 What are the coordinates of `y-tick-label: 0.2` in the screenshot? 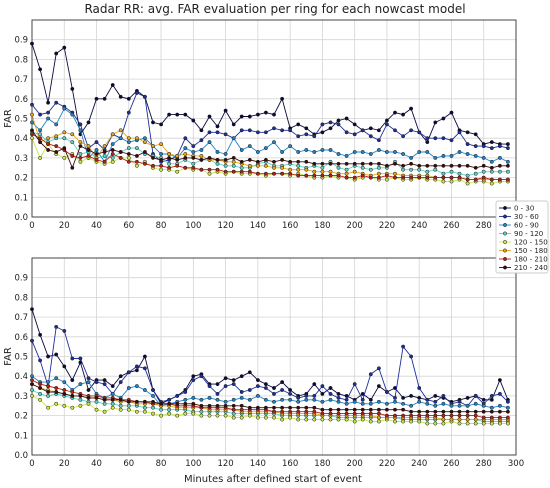 It's located at (21, 417).